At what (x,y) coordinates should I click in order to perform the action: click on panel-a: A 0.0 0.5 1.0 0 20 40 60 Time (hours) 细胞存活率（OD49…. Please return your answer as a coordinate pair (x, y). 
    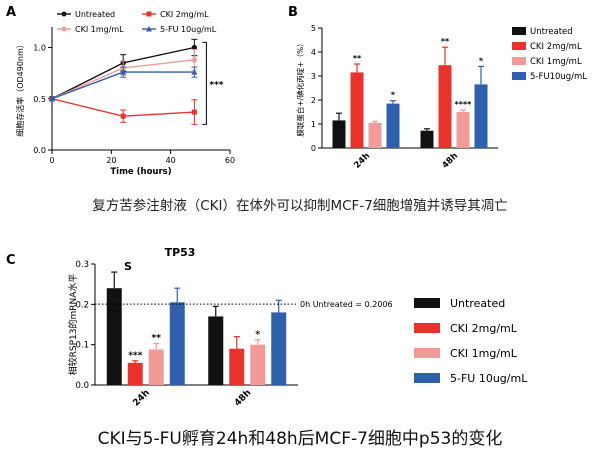
    Looking at the image, I should click on (120, 91).